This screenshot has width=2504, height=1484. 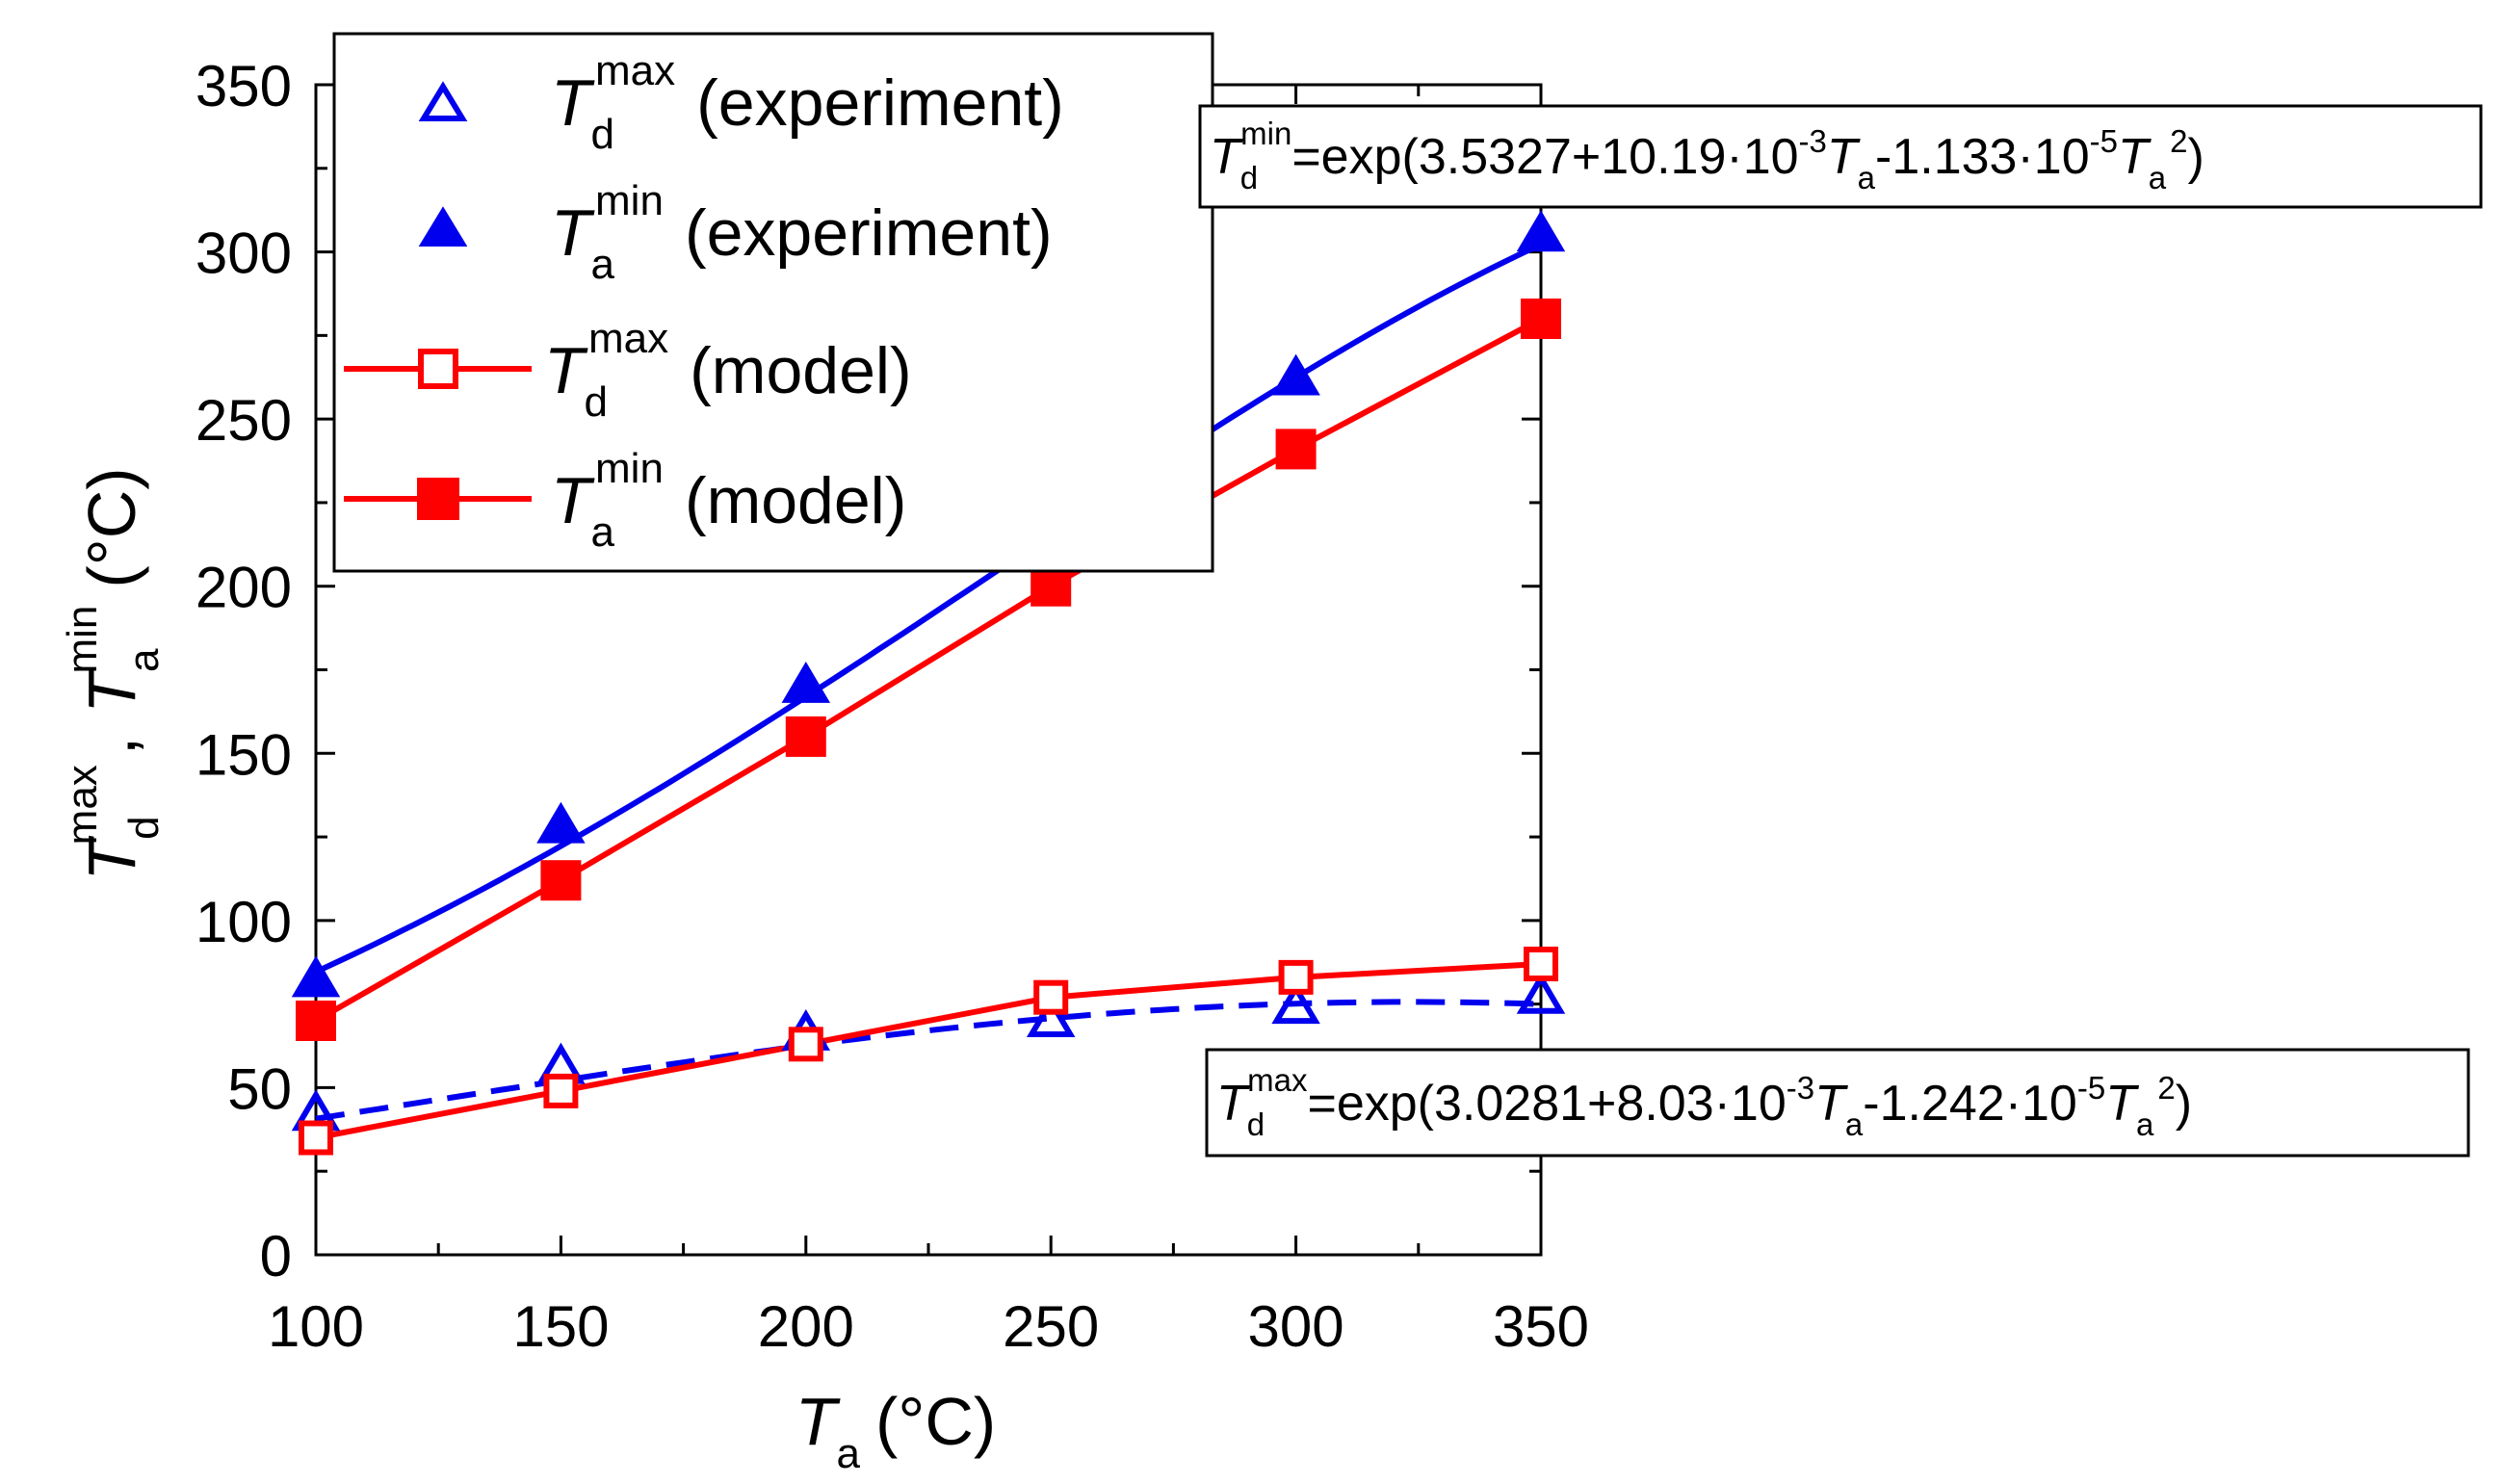 What do you see at coordinates (807, 103) in the screenshot?
I see `legend-label-td-experiment: Tdmax (experiment)` at bounding box center [807, 103].